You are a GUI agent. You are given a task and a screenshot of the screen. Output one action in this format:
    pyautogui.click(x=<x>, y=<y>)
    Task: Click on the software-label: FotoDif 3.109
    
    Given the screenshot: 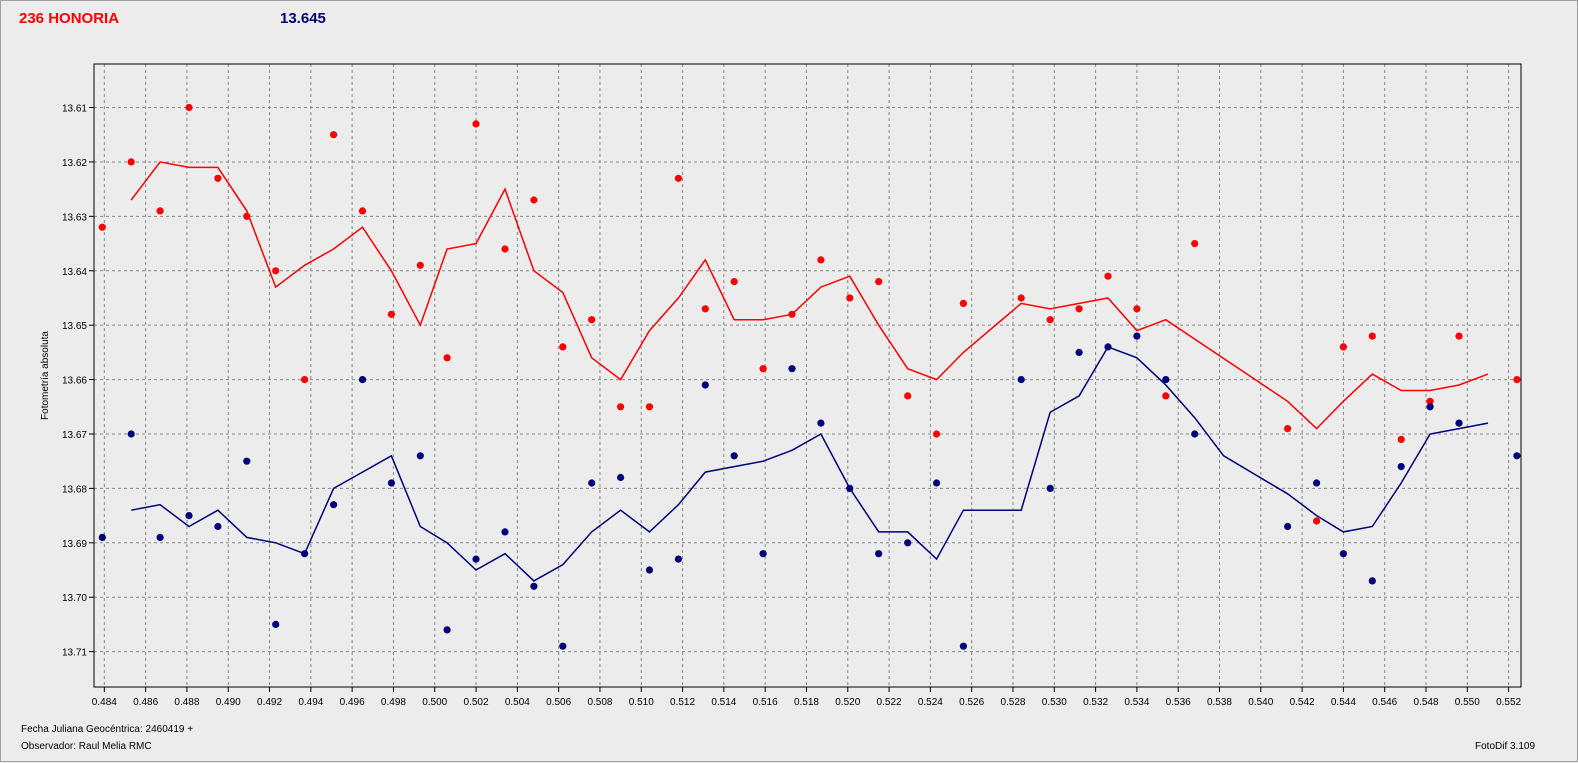 What is the action you would take?
    pyautogui.click(x=1505, y=746)
    